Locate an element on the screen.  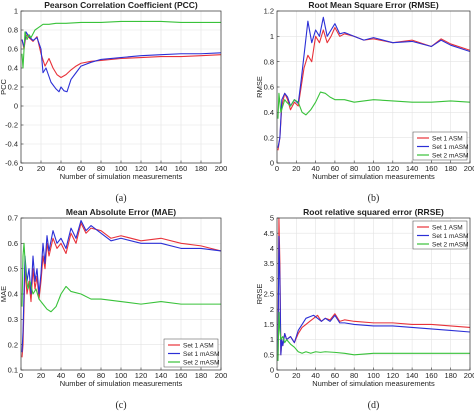
y-tick-label: 0.6 is located at coordinates (269, 87).